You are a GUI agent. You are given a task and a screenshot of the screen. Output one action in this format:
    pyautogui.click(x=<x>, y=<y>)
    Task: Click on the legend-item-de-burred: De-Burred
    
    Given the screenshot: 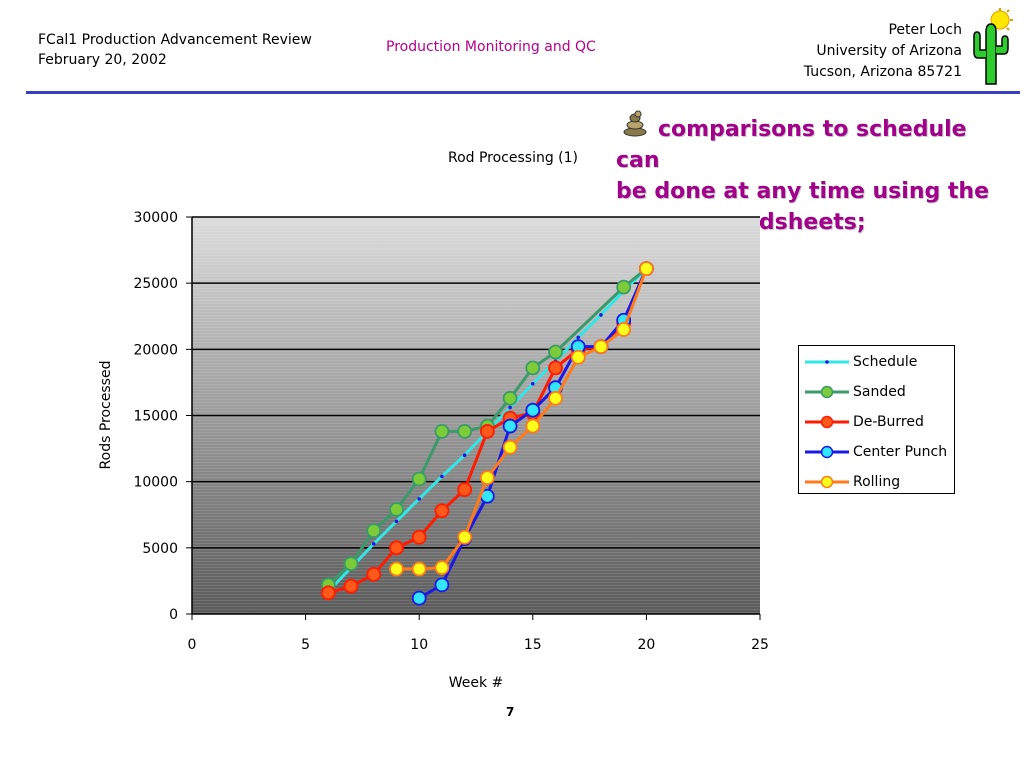 What is the action you would take?
    pyautogui.click(x=864, y=422)
    